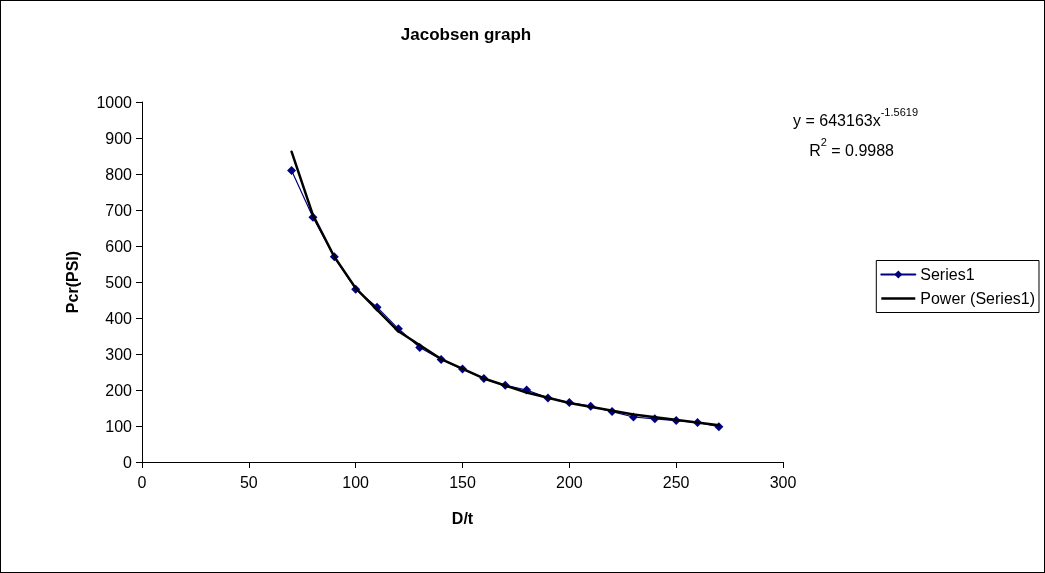  What do you see at coordinates (462, 518) in the screenshot?
I see `x-axis-title: D/t` at bounding box center [462, 518].